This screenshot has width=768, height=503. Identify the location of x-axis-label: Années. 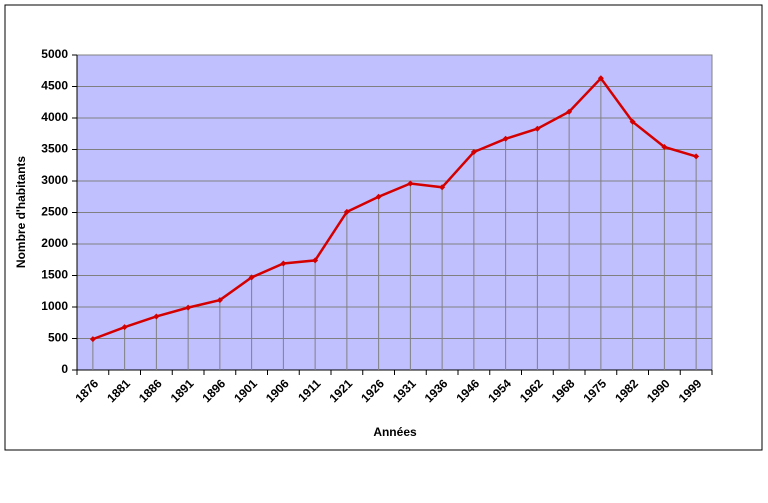
(395, 432).